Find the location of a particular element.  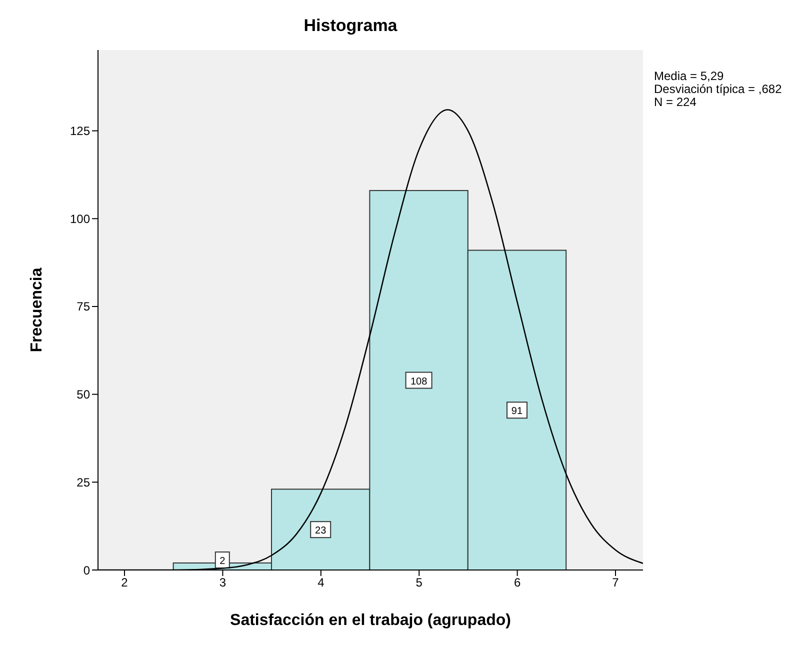

x-axis-title: Satisfacción en el trabajo (agrupado) is located at coordinates (370, 620).